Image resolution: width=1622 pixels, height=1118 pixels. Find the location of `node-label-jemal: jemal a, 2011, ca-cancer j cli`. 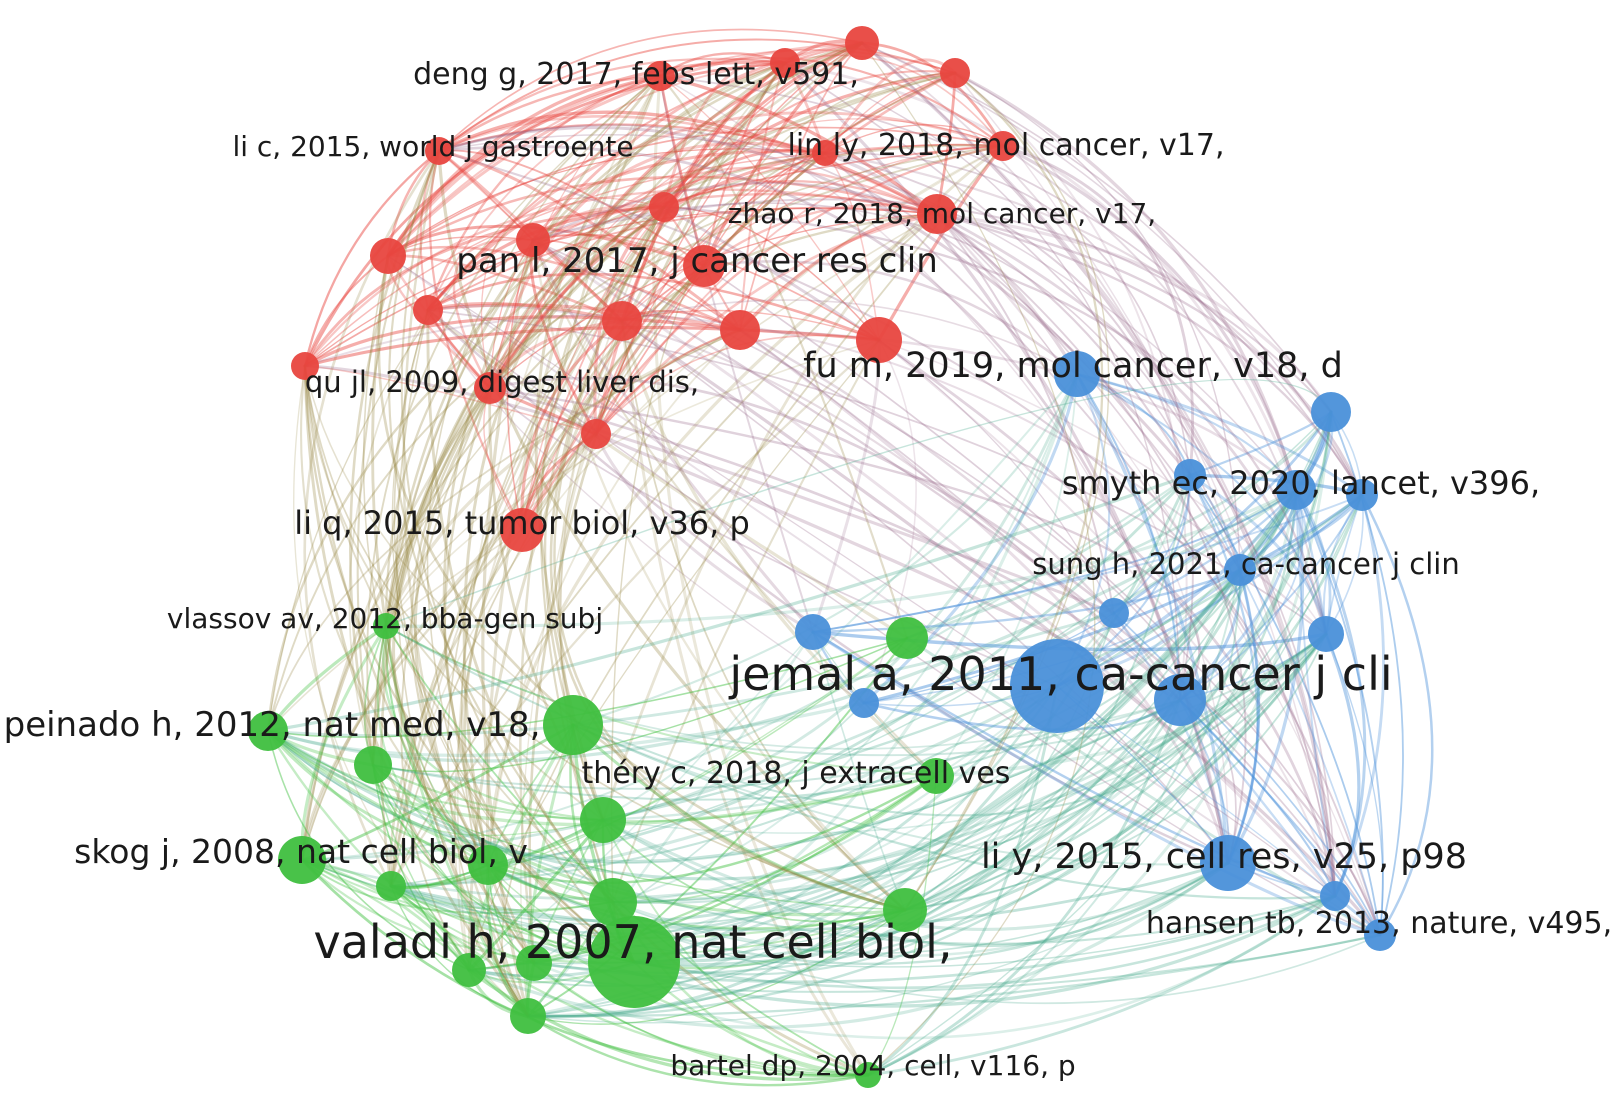

node-label-jemal: jemal a, 2011, ca-cancer j cli is located at coordinates (1060, 674).